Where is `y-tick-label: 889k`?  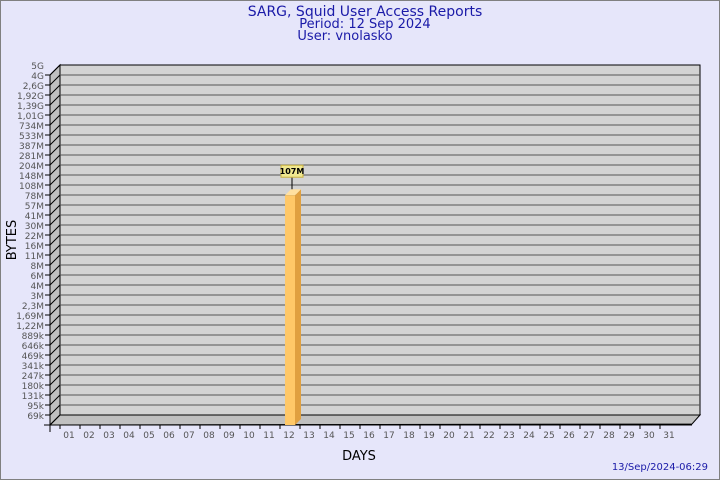 y-tick-label: 889k is located at coordinates (33, 337).